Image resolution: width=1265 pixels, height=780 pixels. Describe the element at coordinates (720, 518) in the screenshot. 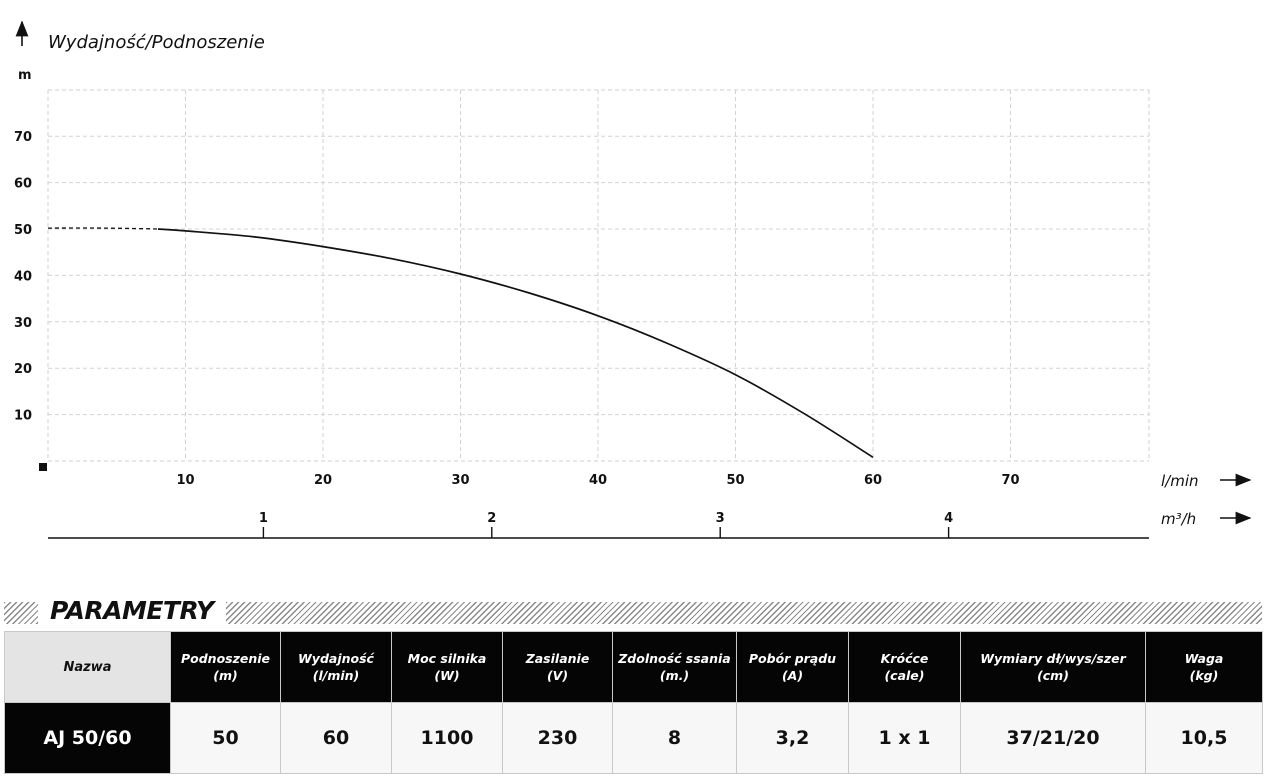

I see `secondary-x-tick-label: 3` at that location.